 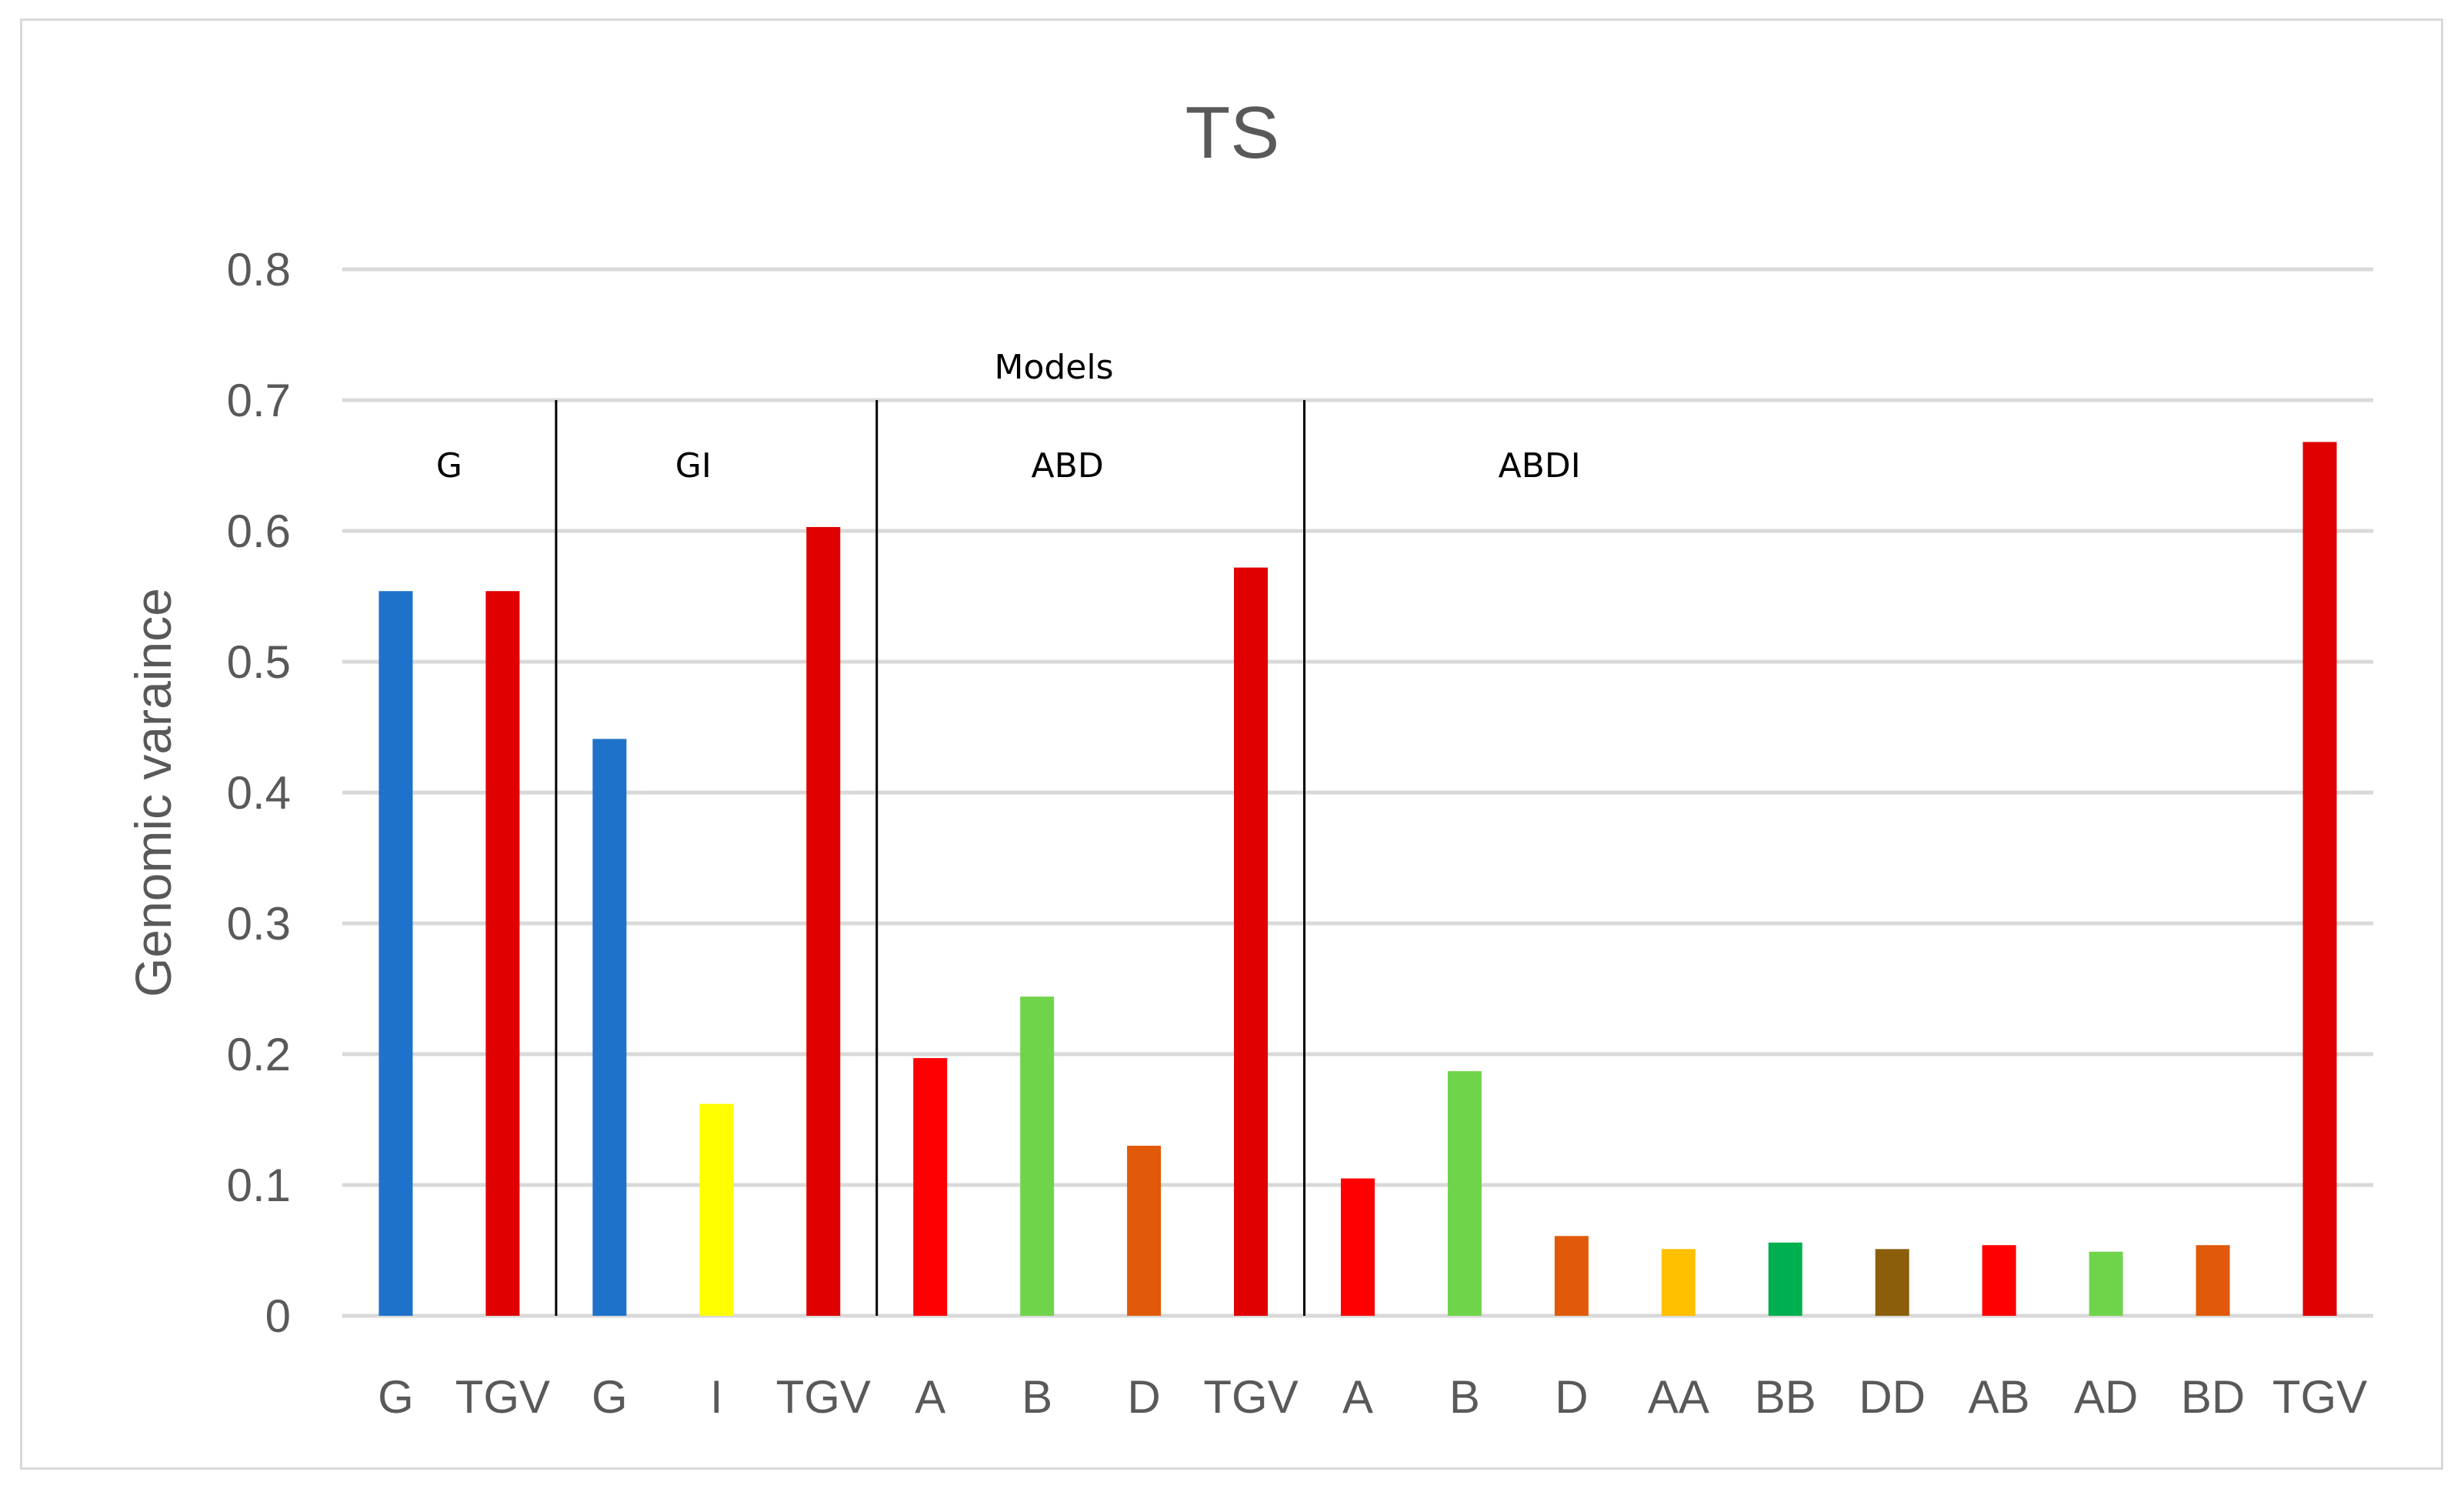 What do you see at coordinates (259, 269) in the screenshot?
I see `y-tick-label: 0.8` at bounding box center [259, 269].